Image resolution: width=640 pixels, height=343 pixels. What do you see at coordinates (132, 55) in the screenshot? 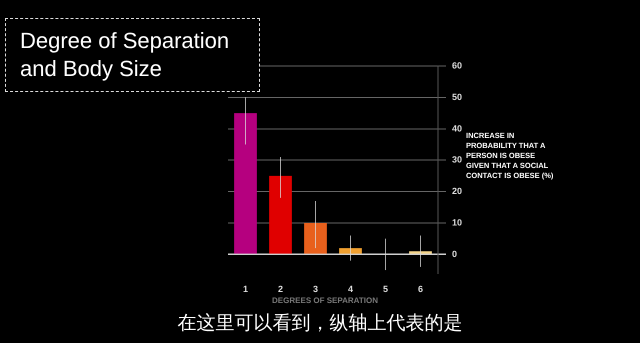
I see `chart-title: Degree of Separation and Body Size` at bounding box center [132, 55].